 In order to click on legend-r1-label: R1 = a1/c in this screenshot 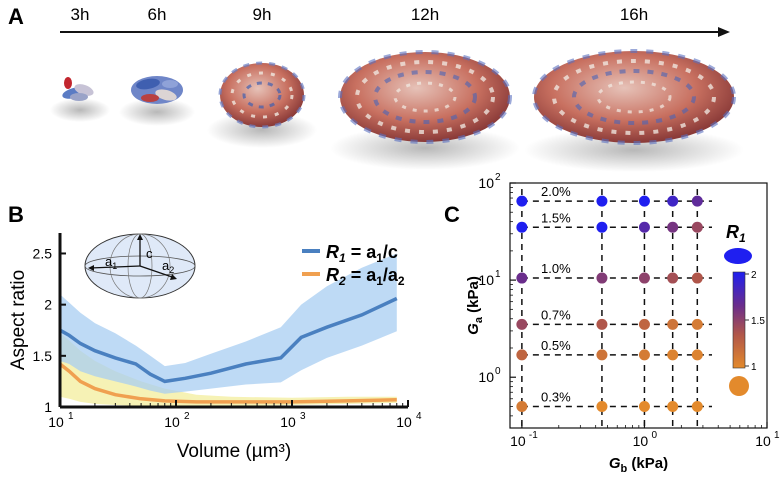, I will do `click(362, 253)`.